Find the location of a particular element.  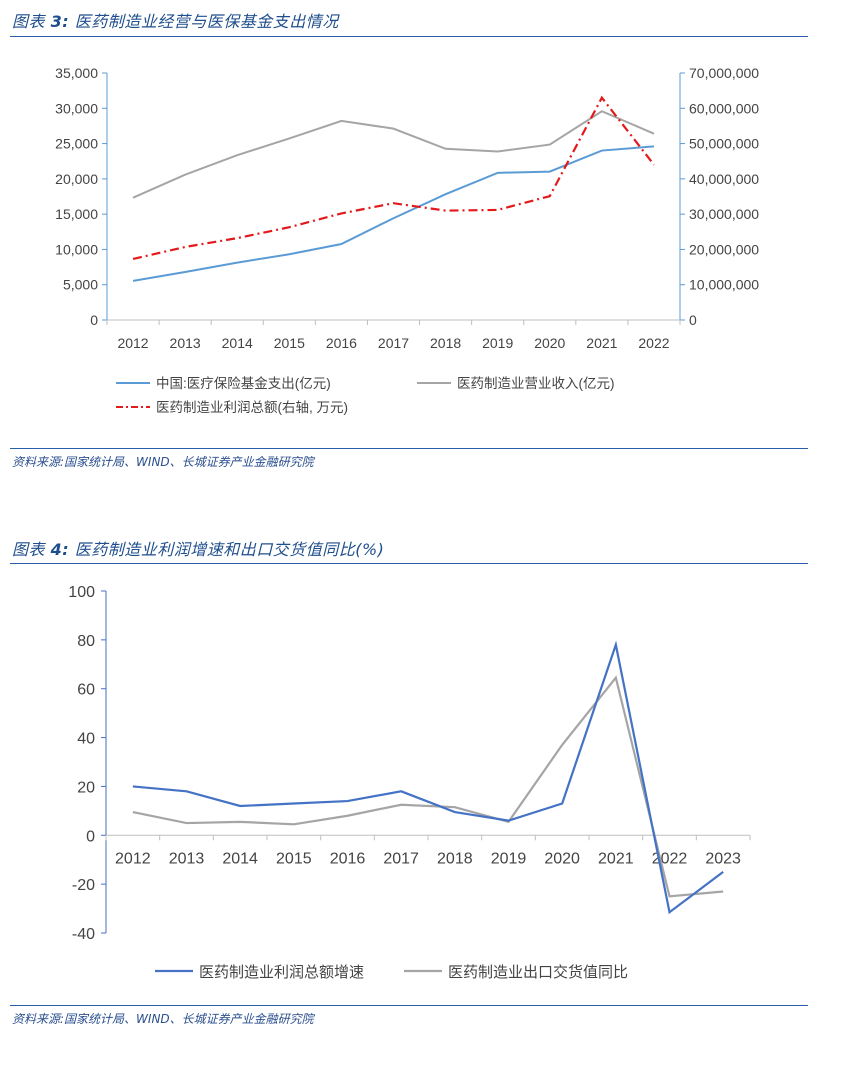

right-axis-tick-label: 60,000,000 is located at coordinates (724, 108).